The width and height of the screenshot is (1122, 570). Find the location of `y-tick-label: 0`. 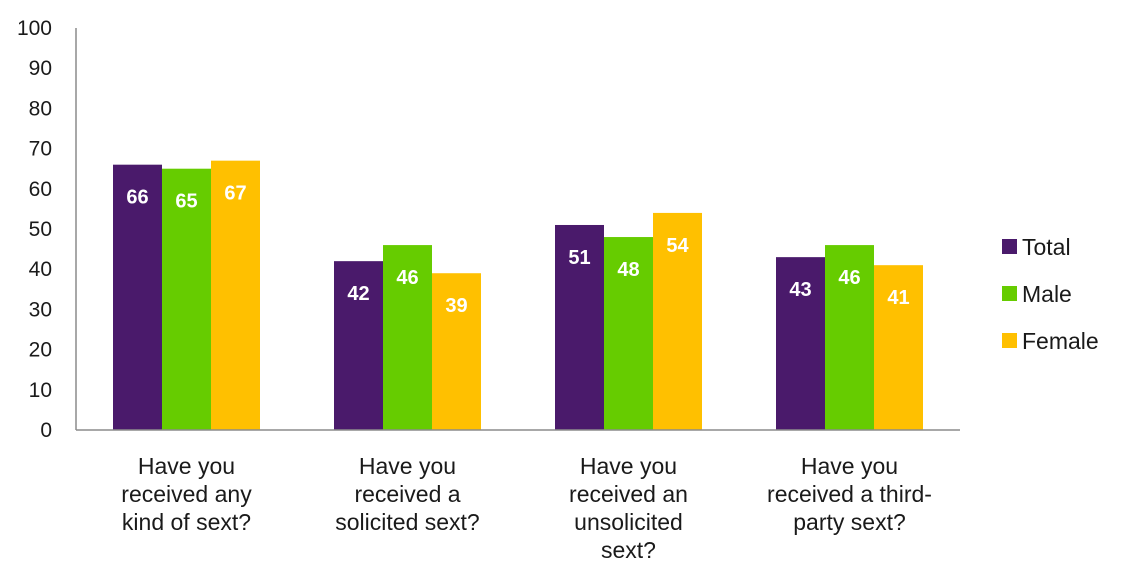

y-tick-label: 0 is located at coordinates (46, 430).